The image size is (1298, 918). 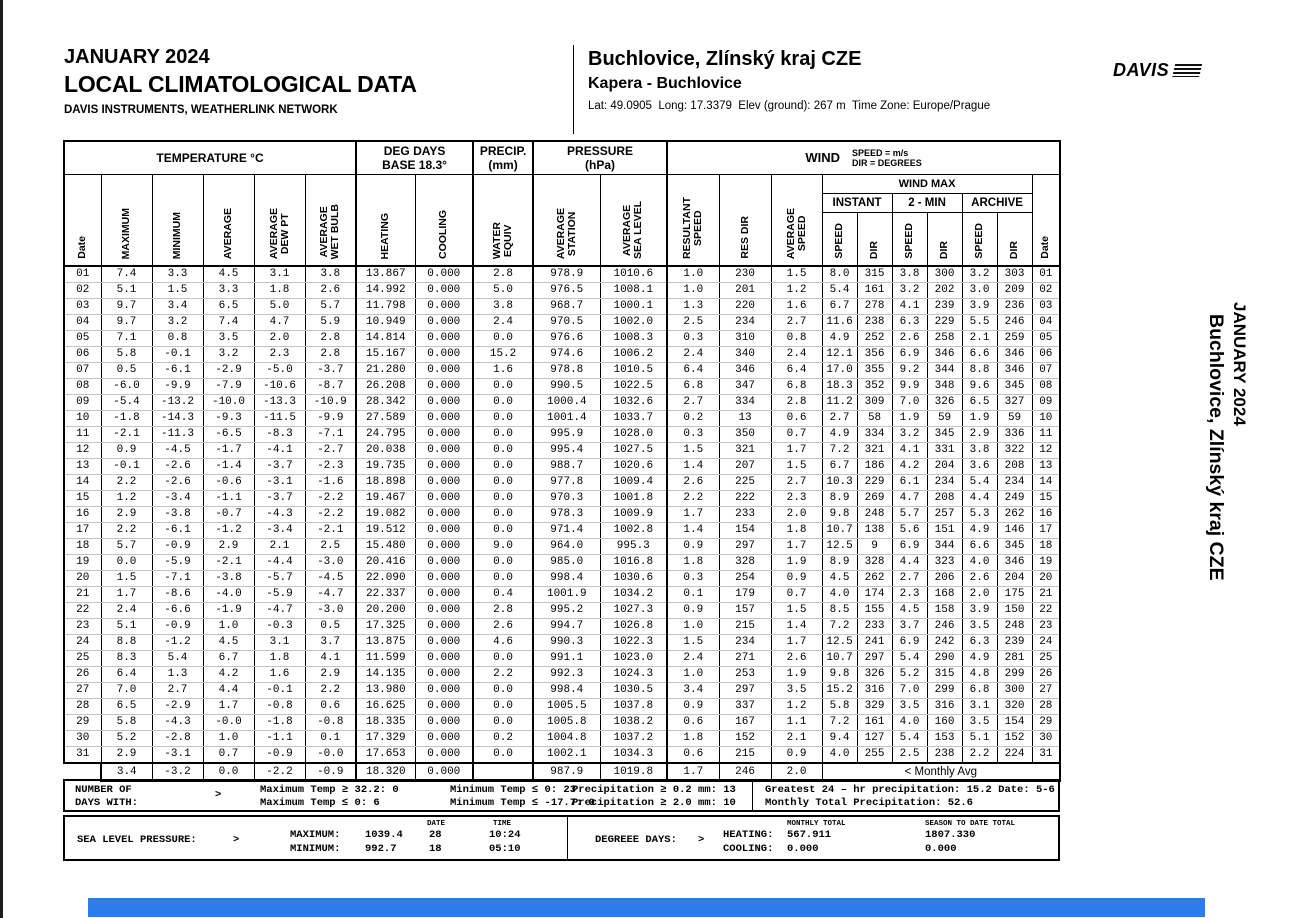 What do you see at coordinates (874, 626) in the screenshot?
I see `value-cell: 233` at bounding box center [874, 626].